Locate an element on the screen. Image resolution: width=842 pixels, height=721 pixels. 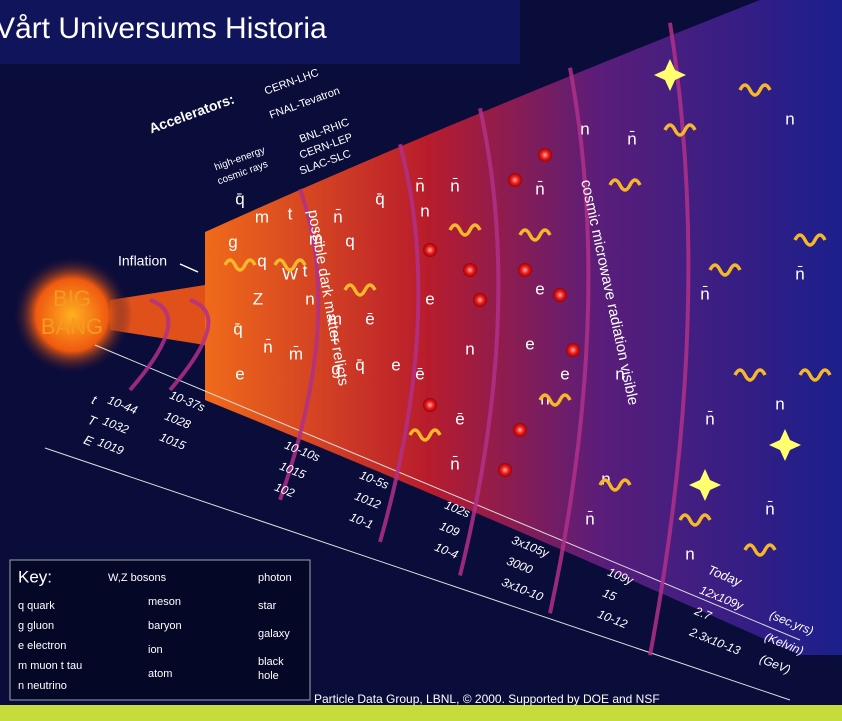
inflation-label: Inflation is located at coordinates (142, 261).